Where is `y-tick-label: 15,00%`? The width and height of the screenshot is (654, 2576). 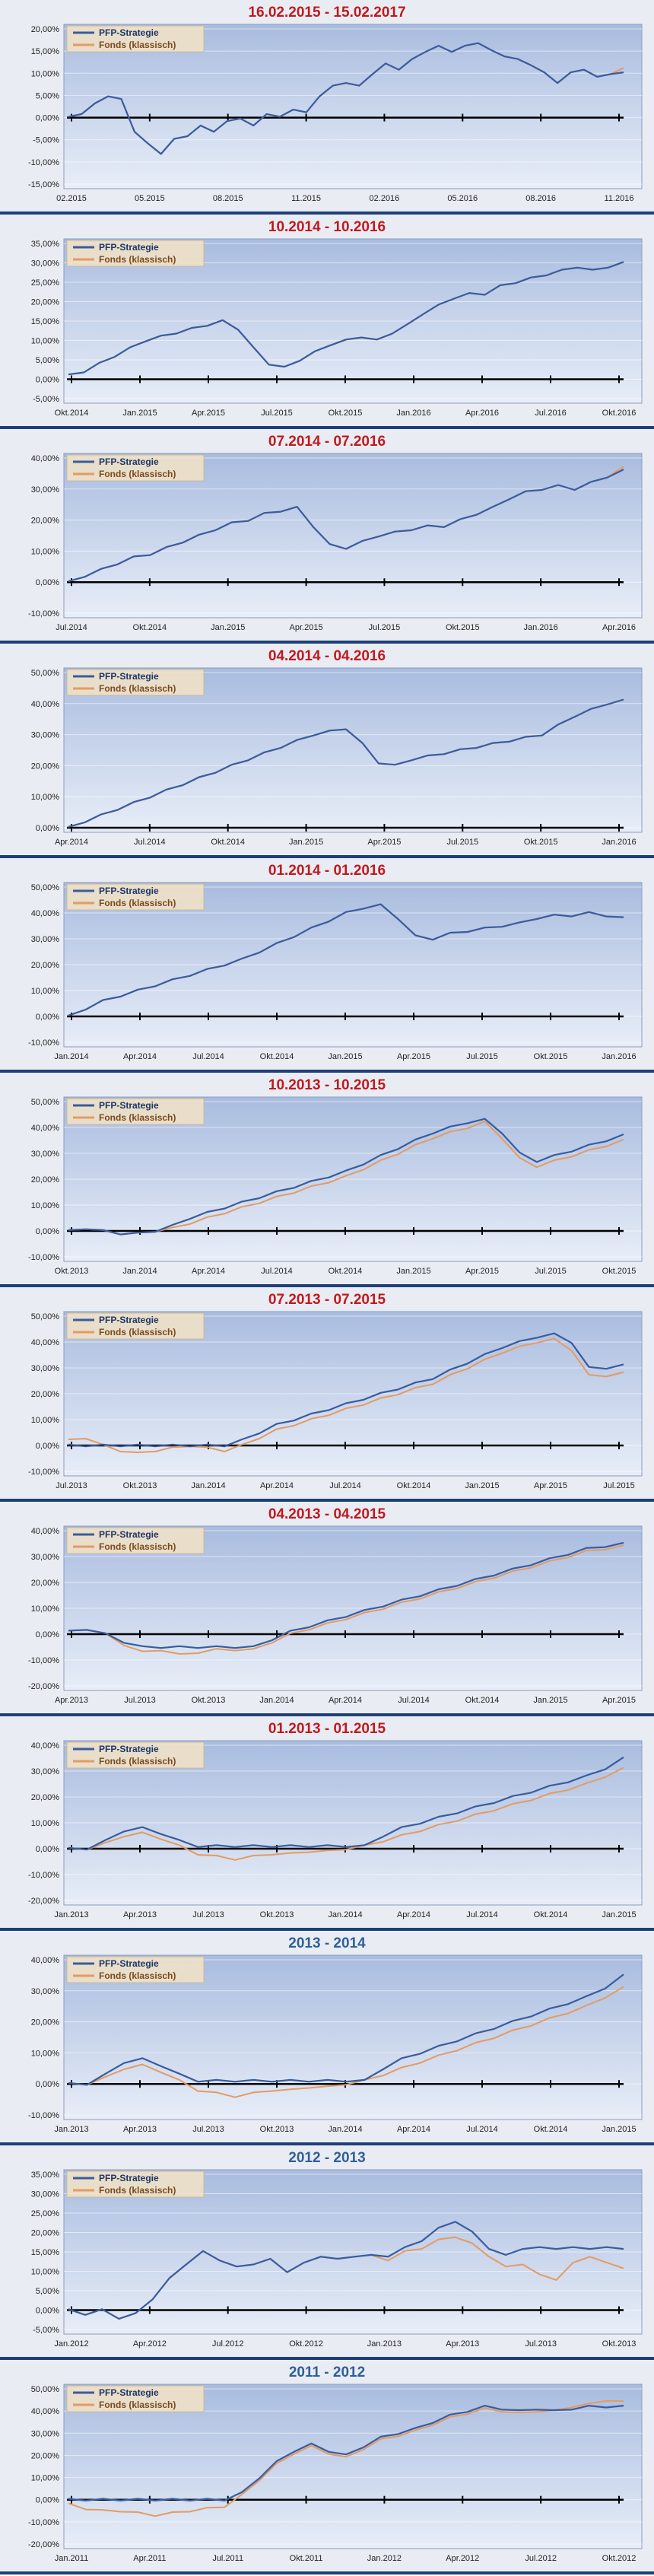
y-tick-label: 15,00% is located at coordinates (45, 321).